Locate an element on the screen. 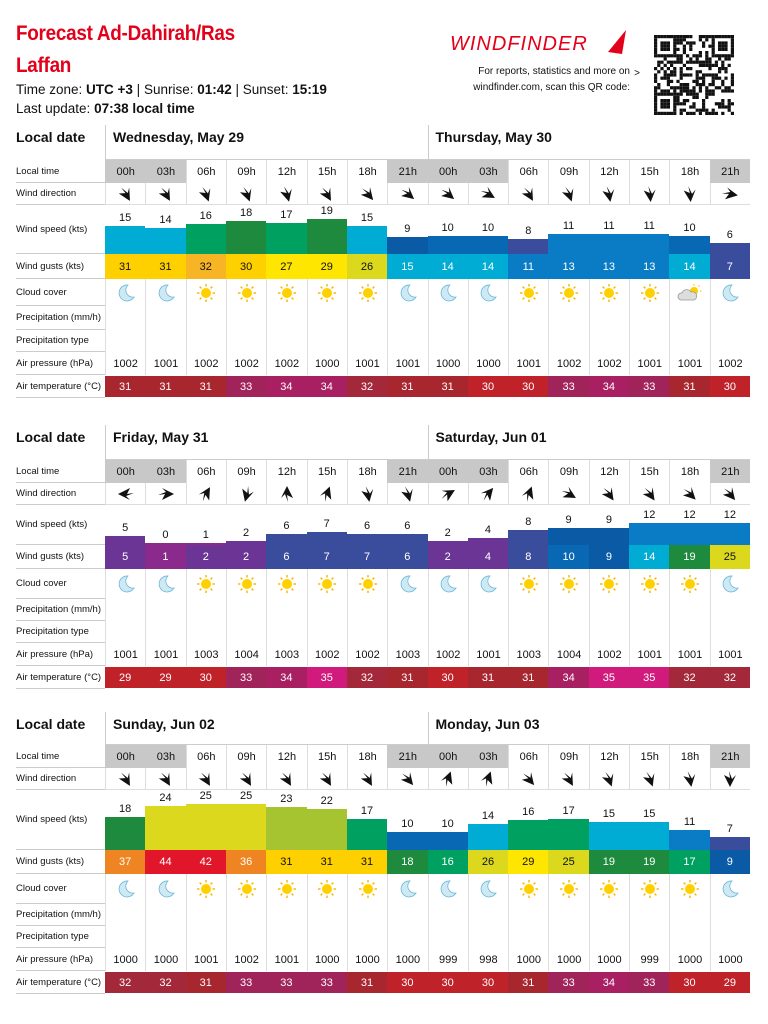  windfinder-logo: WINDFINDER is located at coordinates (540, 43).